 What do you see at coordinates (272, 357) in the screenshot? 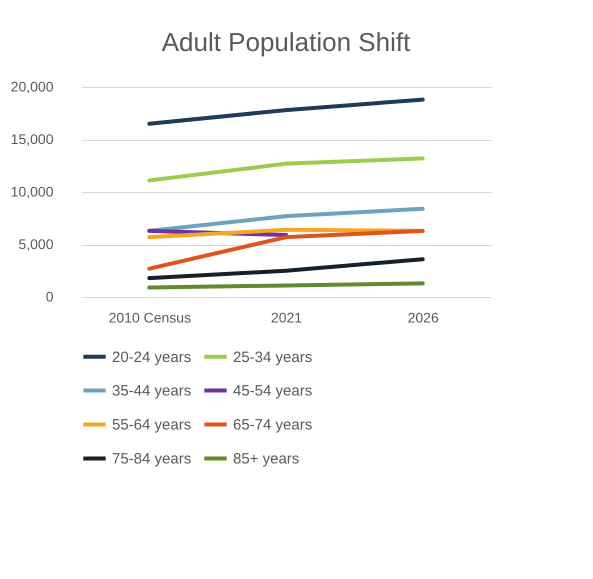
I see `legend-label: 25-34 years` at bounding box center [272, 357].